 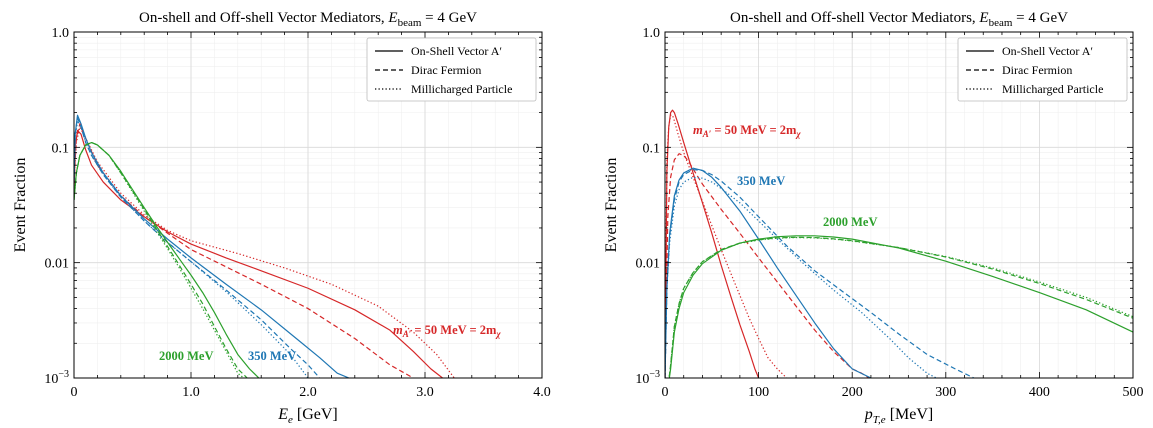 I want to click on x-tick-label: 200, so click(x=852, y=392).